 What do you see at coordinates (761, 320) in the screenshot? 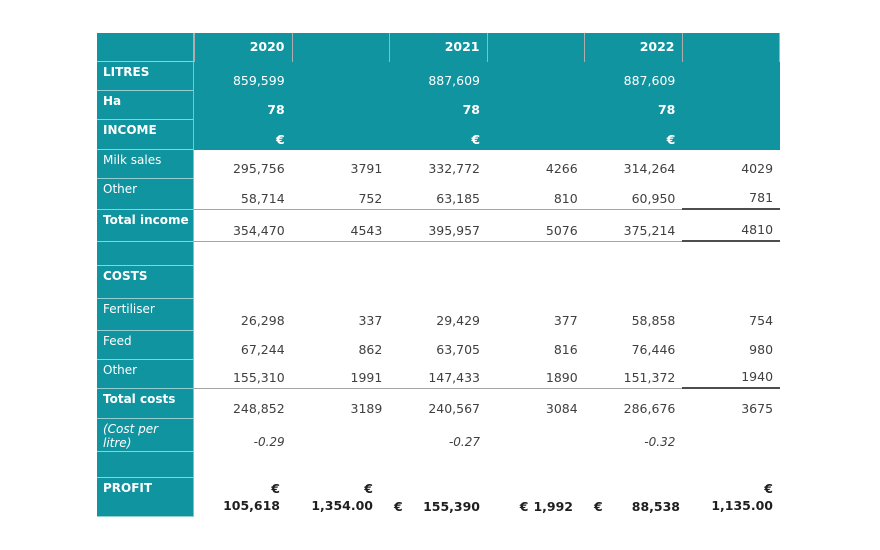
I see `cell-fert-2022-sub: 754` at bounding box center [761, 320].